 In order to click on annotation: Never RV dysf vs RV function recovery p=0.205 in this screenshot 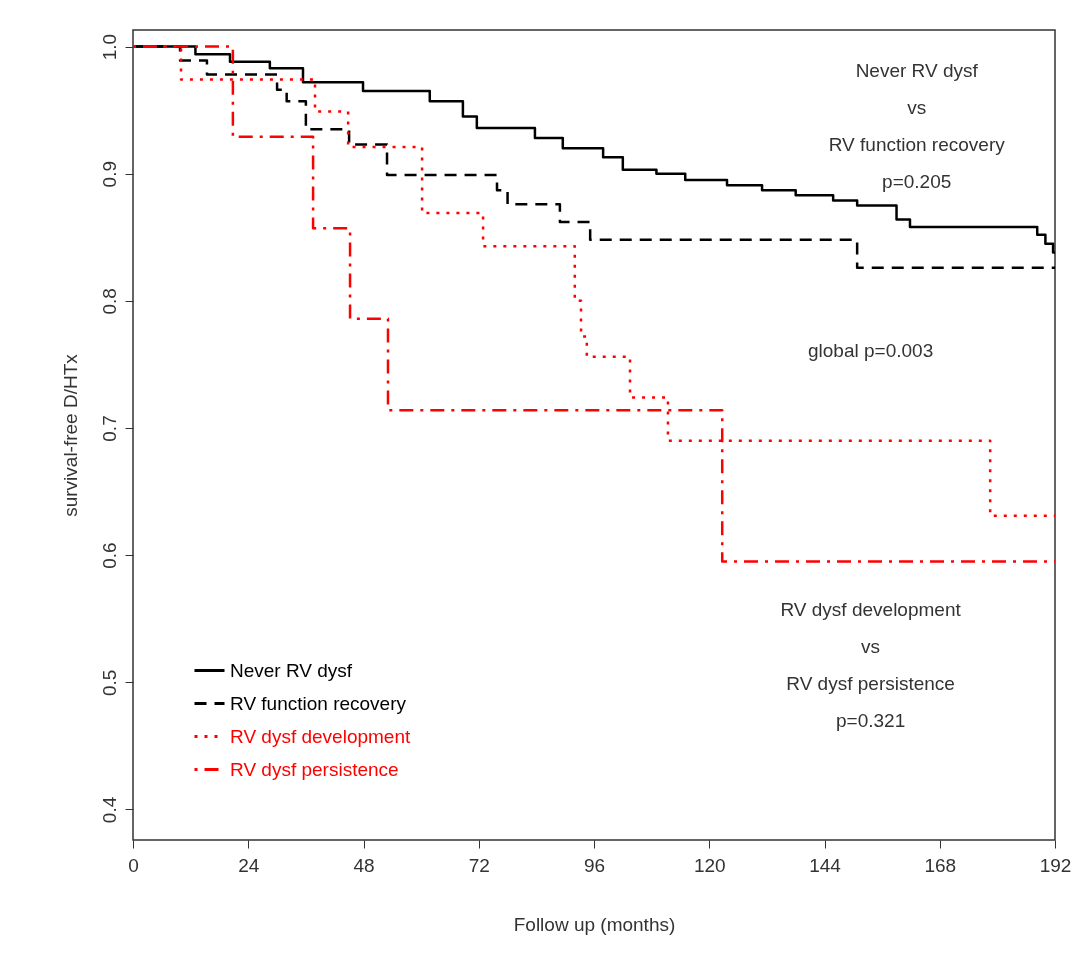, I will do `click(917, 126)`.